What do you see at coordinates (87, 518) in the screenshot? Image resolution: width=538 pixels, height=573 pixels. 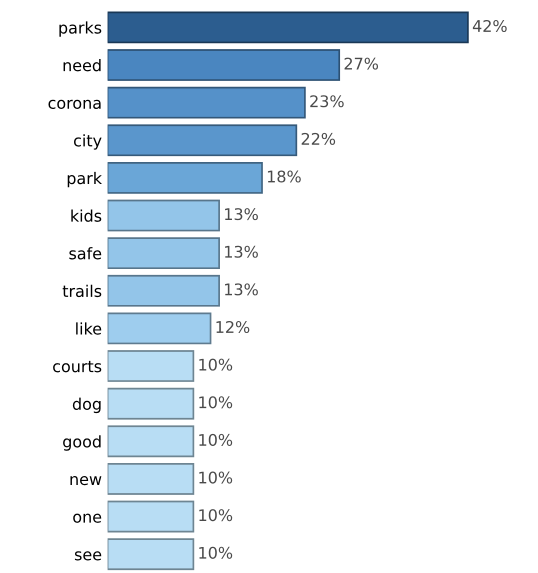 I see `y-tick-label: one` at bounding box center [87, 518].